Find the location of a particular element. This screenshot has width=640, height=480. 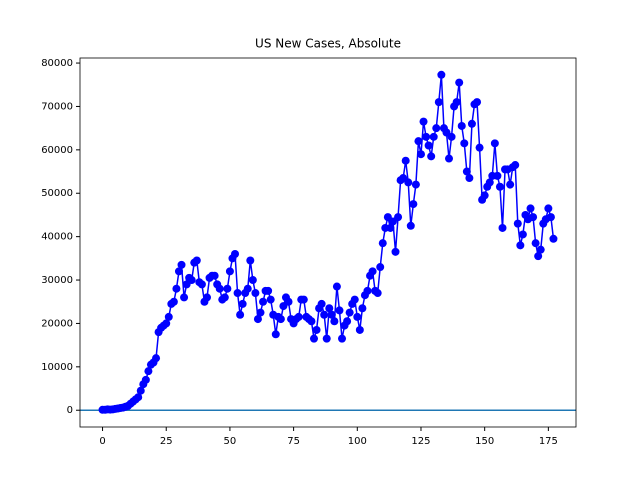

x-tick-label: 0 is located at coordinates (102, 441).